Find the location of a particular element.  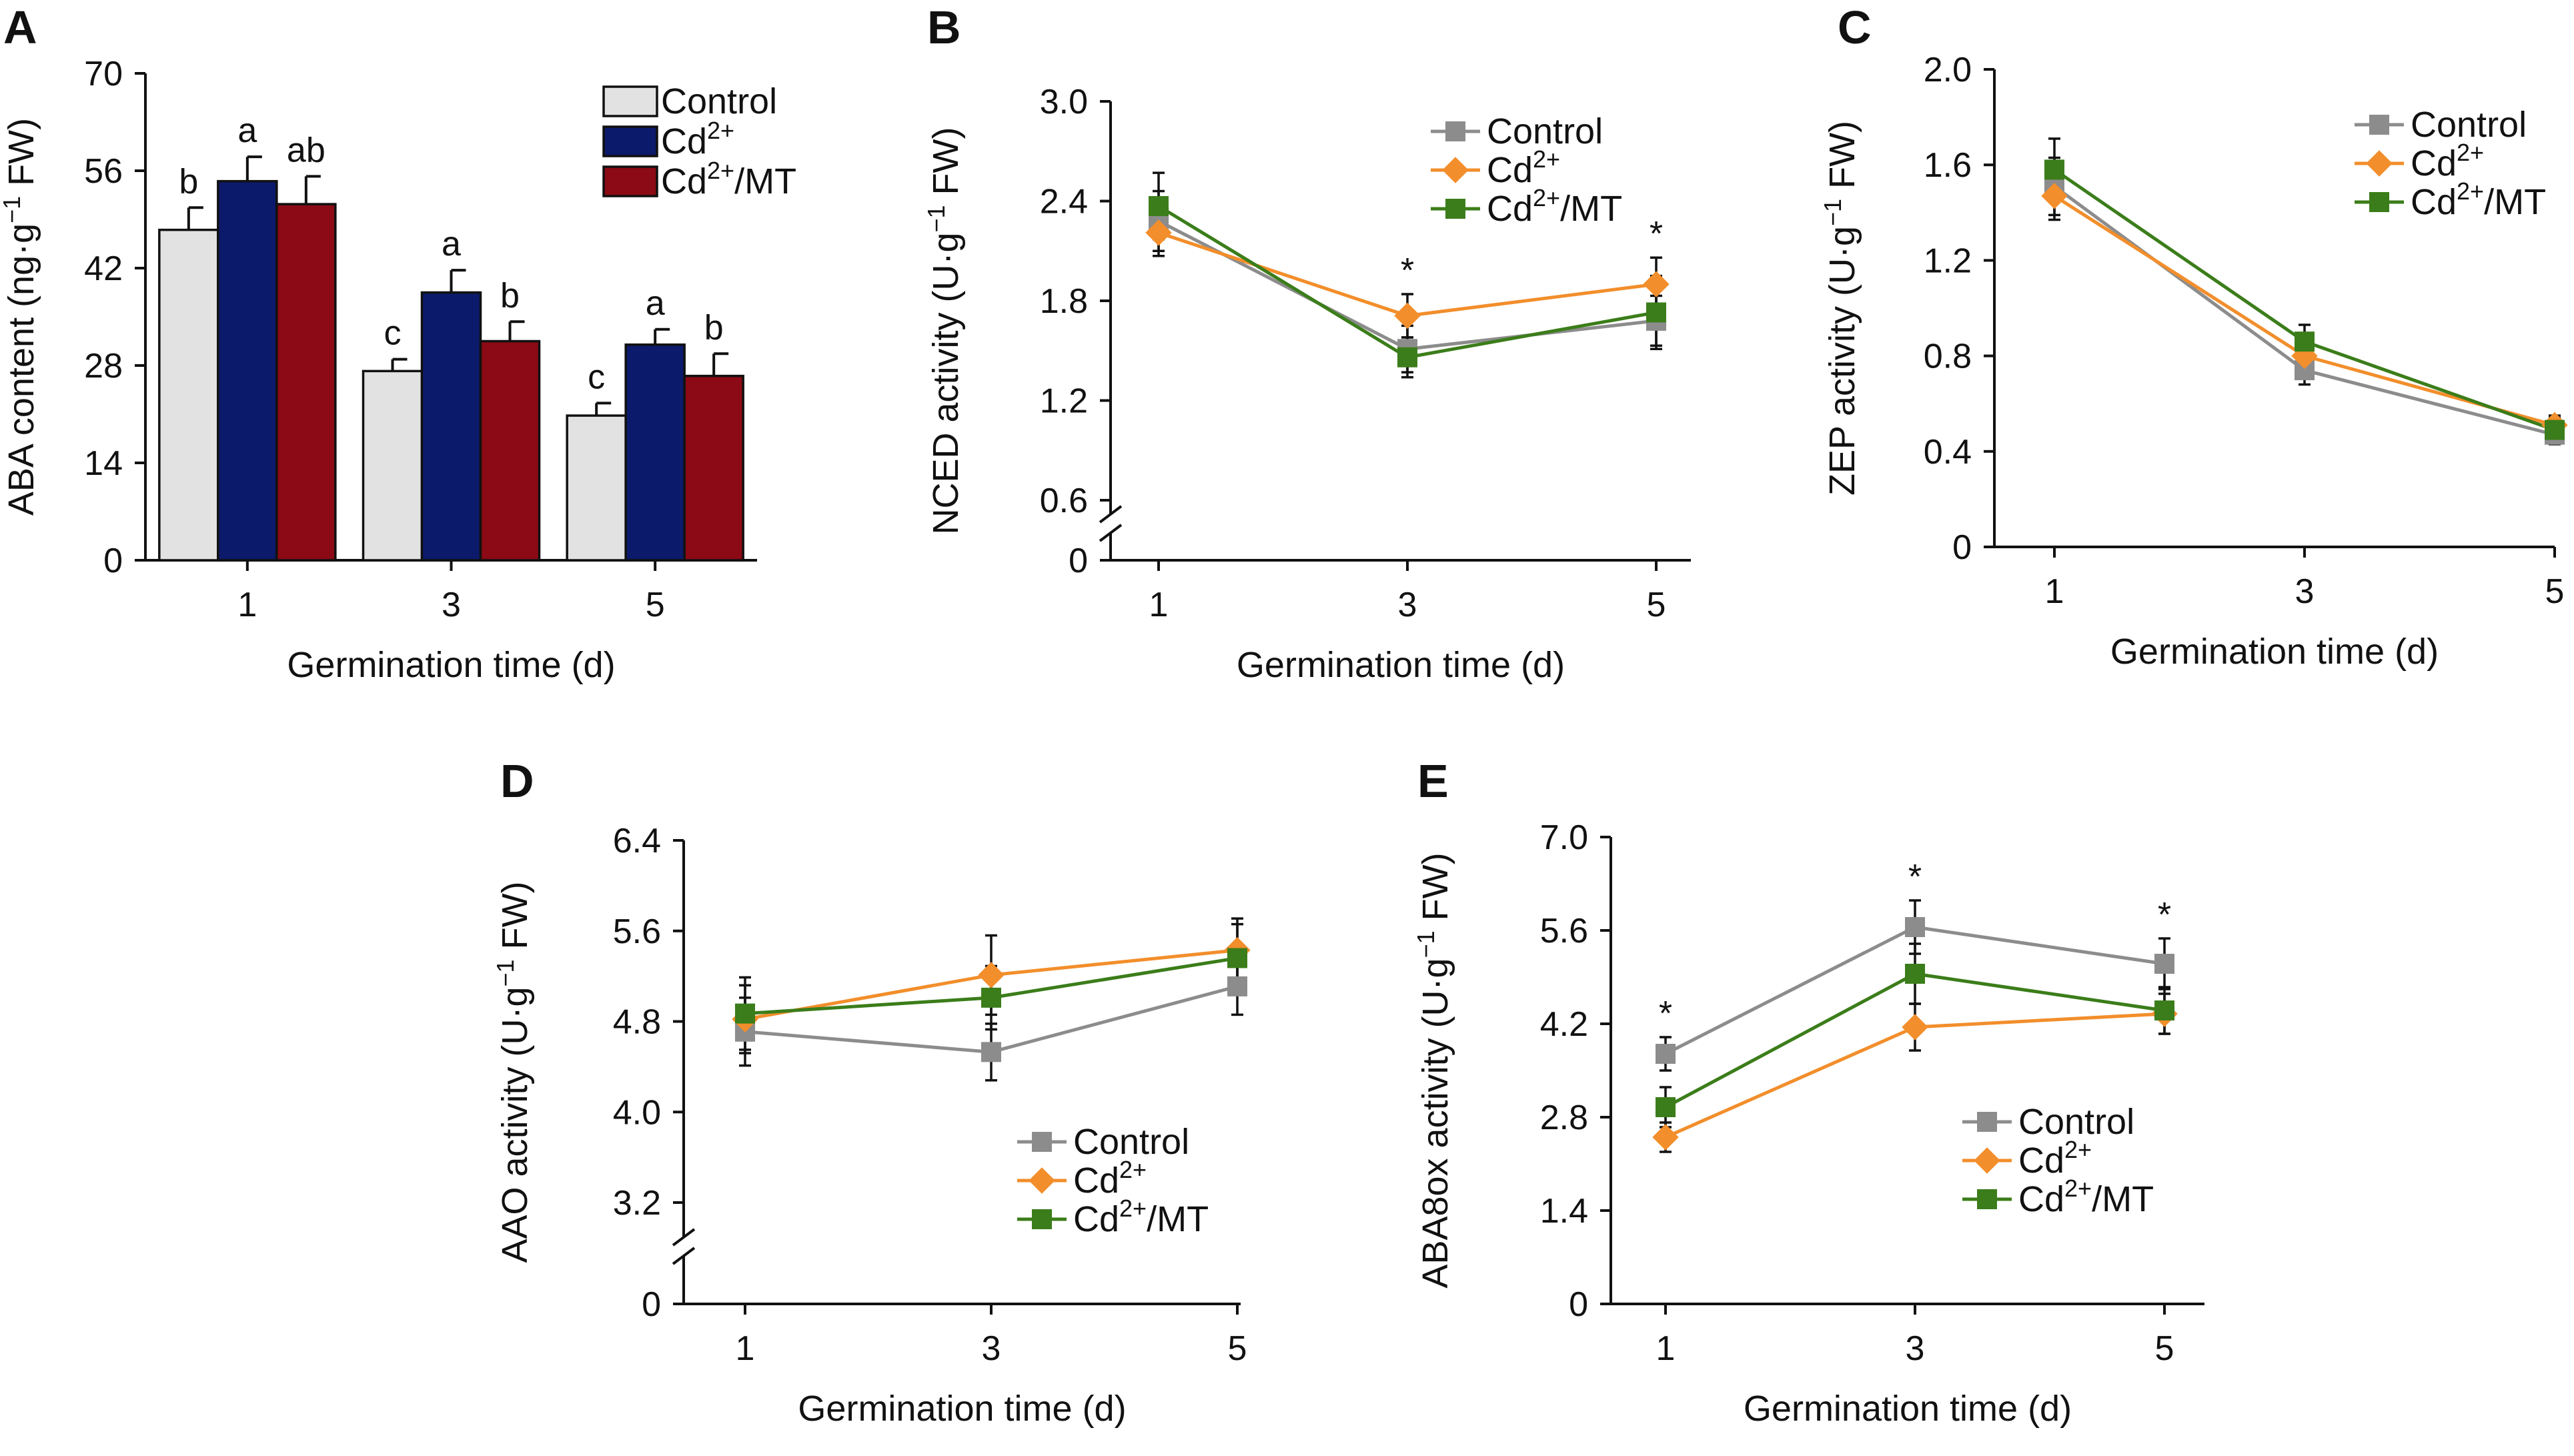

y-tick-label: 0.8 is located at coordinates (1948, 357).